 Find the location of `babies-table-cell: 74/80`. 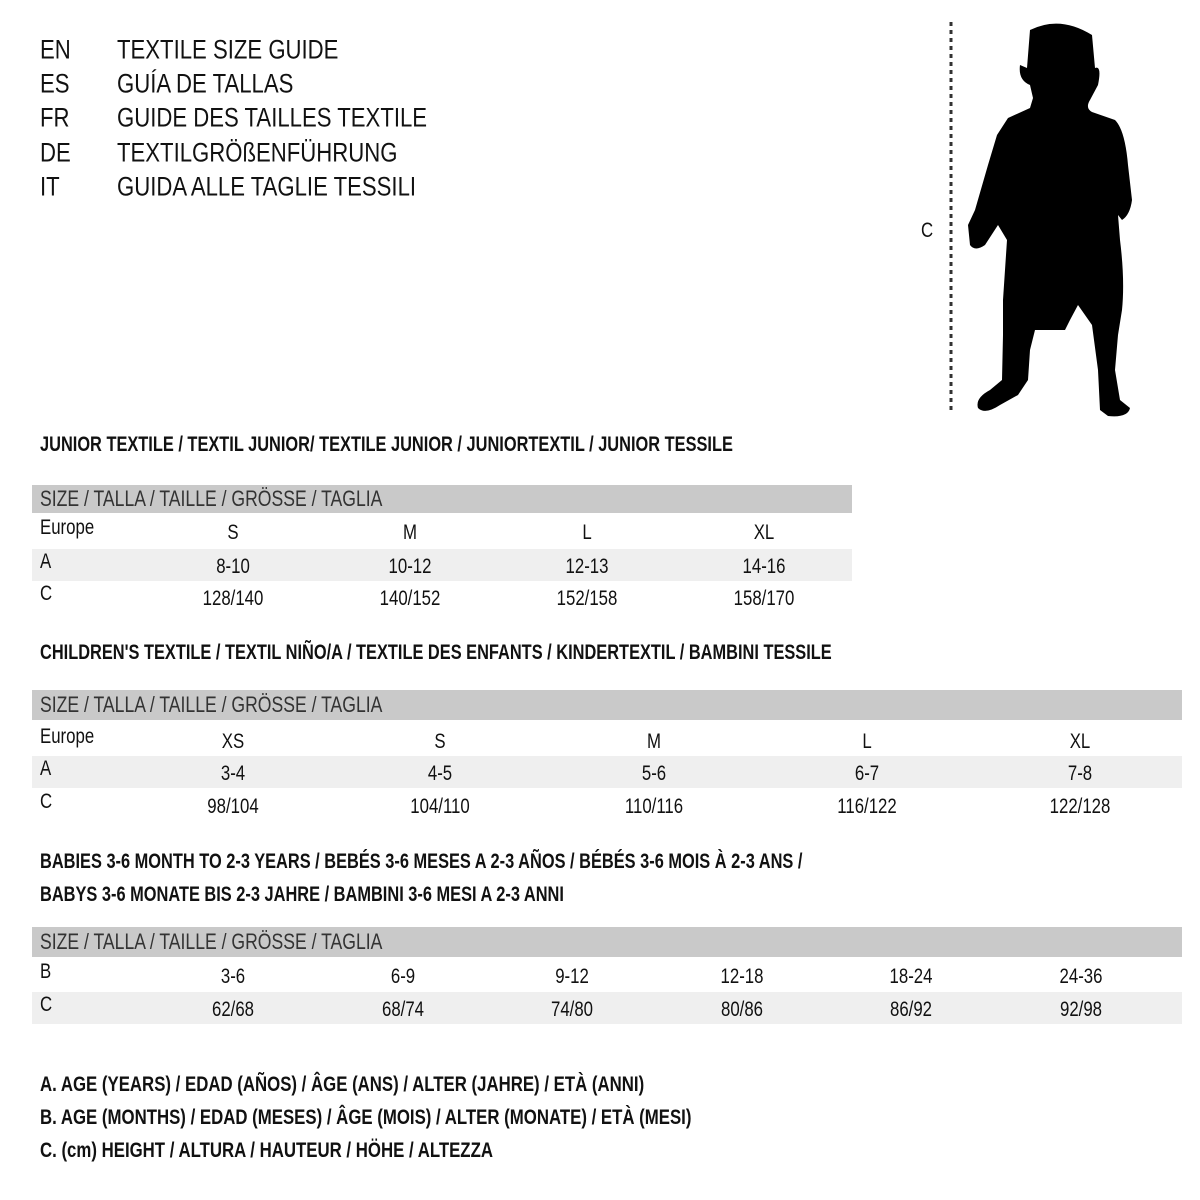

babies-table-cell: 74/80 is located at coordinates (572, 1009).